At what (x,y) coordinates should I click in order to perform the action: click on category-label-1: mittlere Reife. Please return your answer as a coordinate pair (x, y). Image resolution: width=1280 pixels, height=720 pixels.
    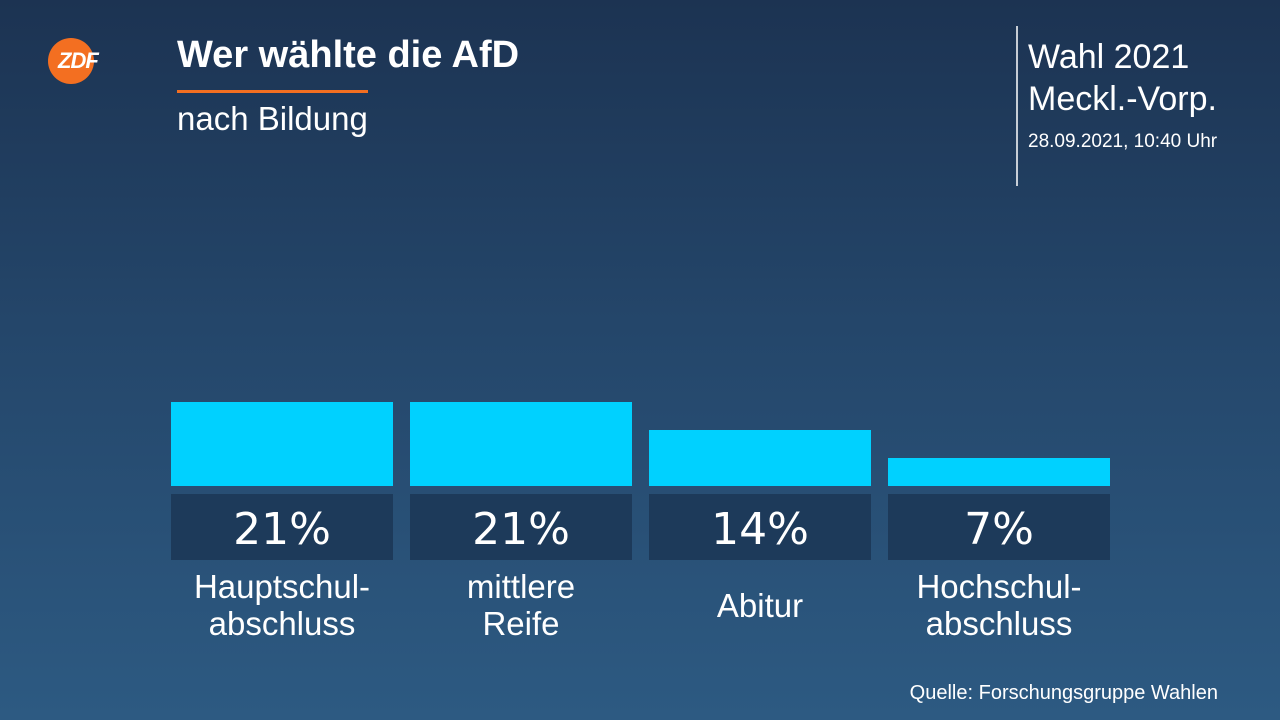
    Looking at the image, I should click on (521, 605).